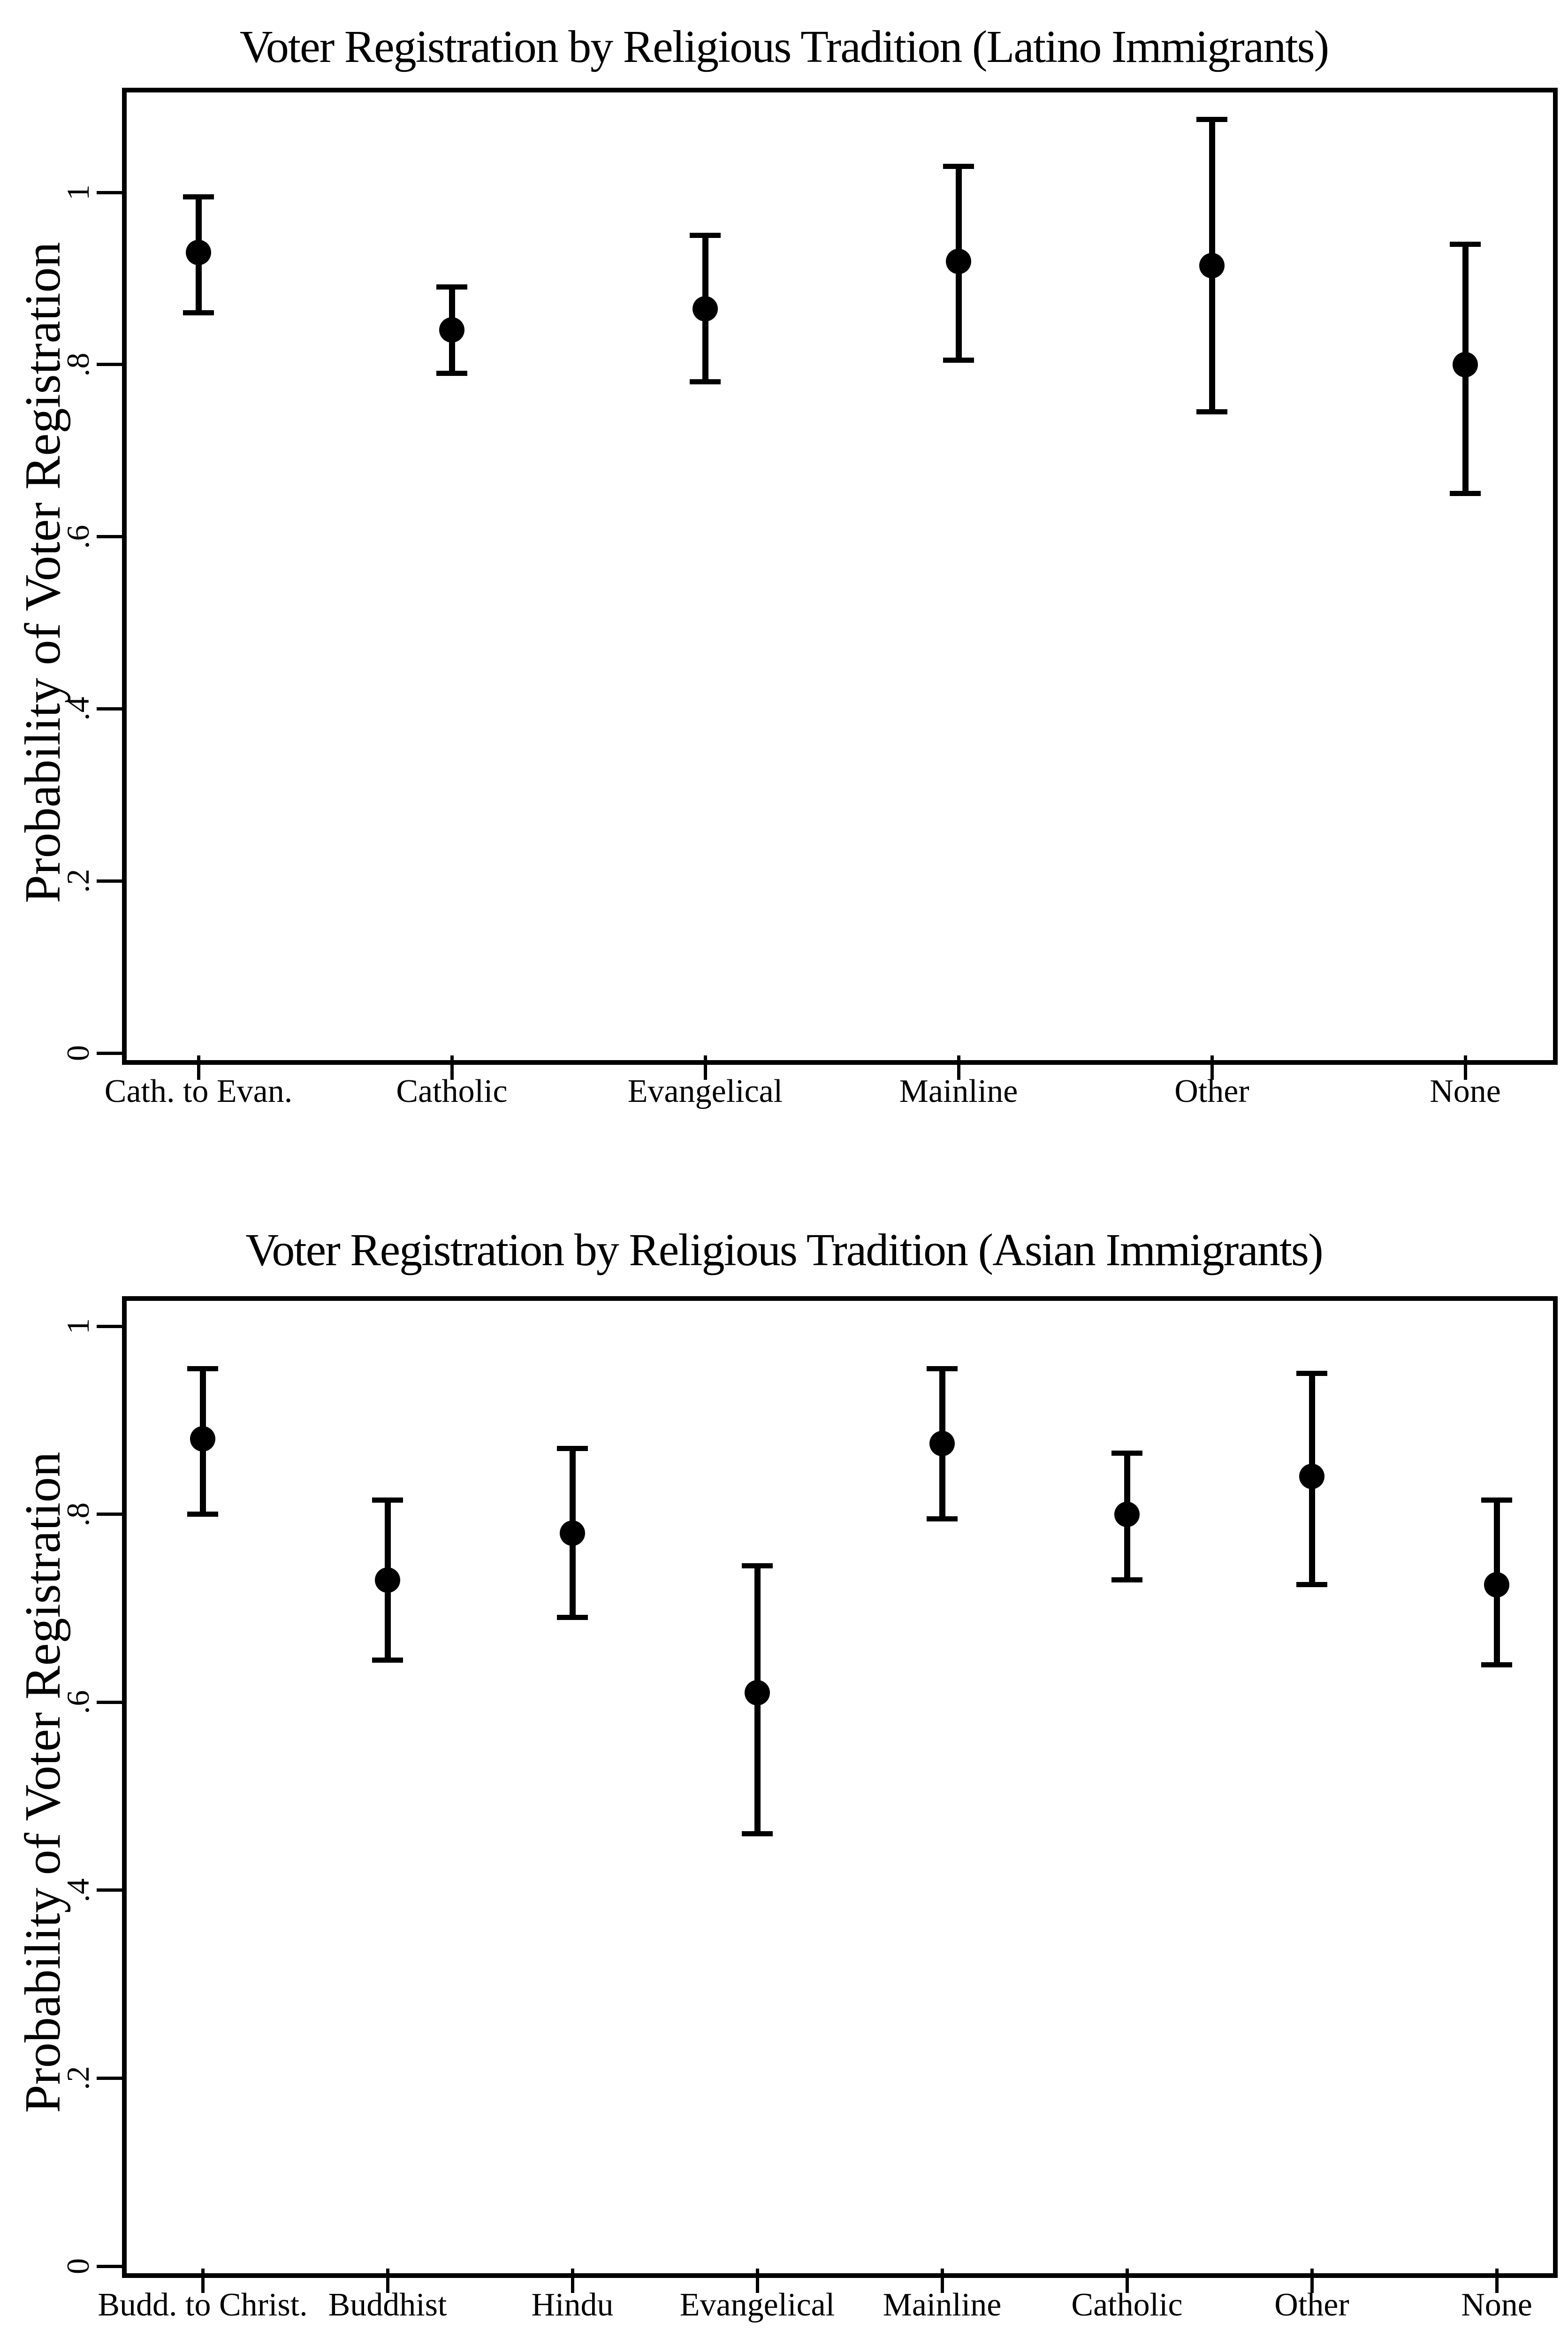 Image resolution: width=1568 pixels, height=2338 pixels. What do you see at coordinates (387, 2305) in the screenshot?
I see `x-tick-label: Buddhist` at bounding box center [387, 2305].